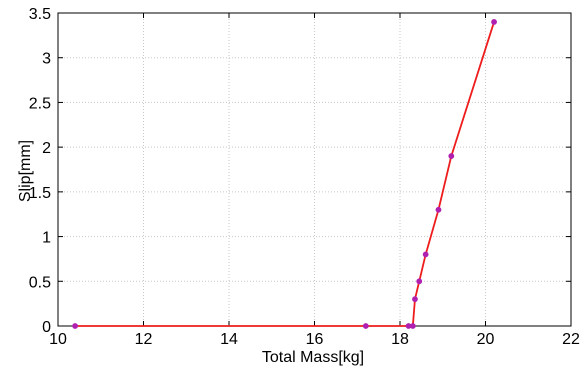  I want to click on y-tick-label: 0.5, so click(40, 282).